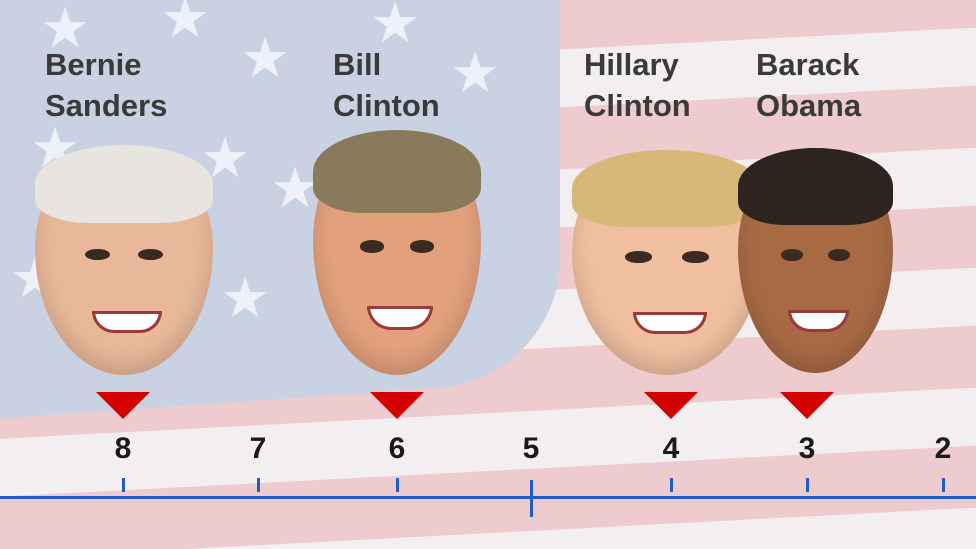 This screenshot has height=549, width=976. What do you see at coordinates (258, 448) in the screenshot?
I see `scale-label: 7` at bounding box center [258, 448].